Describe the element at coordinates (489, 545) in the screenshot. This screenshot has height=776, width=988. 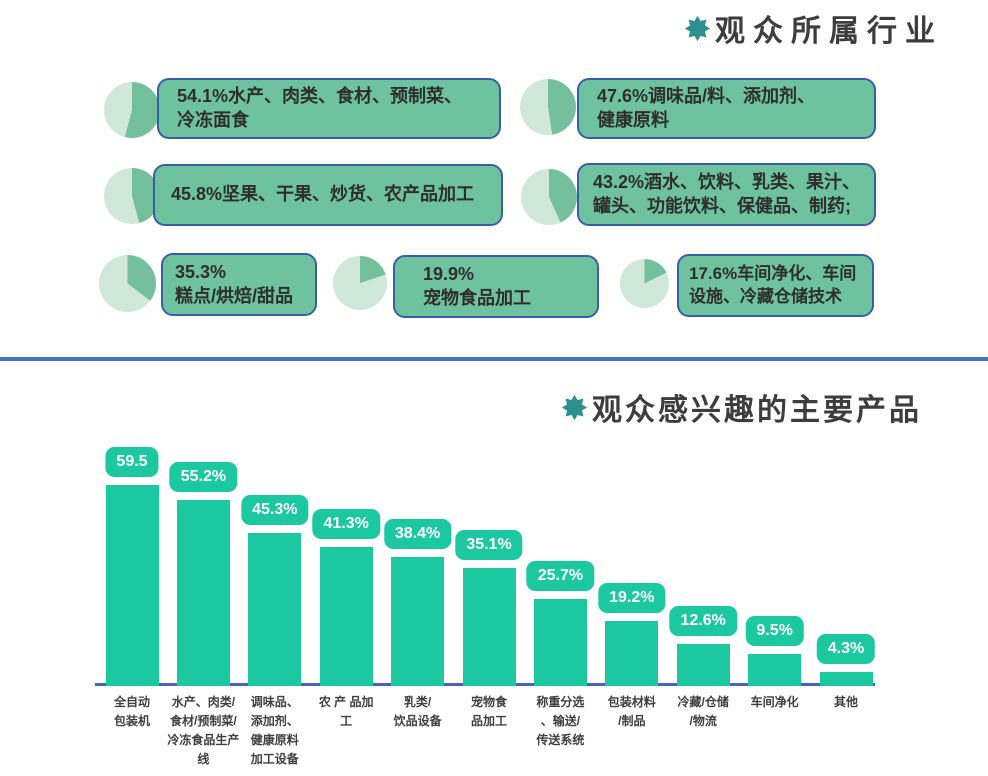
I see `bar-value-badge: 35.1%` at that location.